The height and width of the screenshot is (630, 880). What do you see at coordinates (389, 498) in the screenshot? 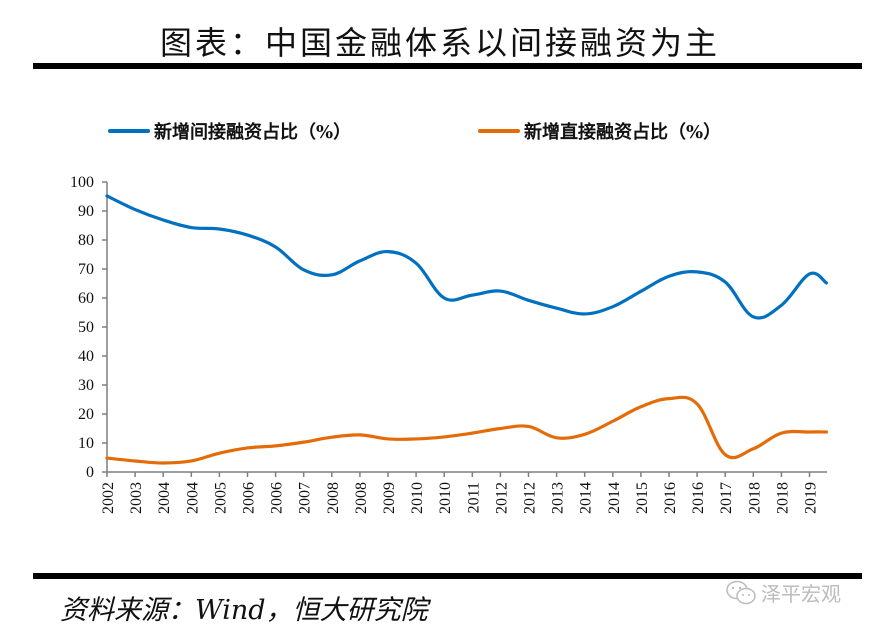
I see `x-tick-label: 2009` at bounding box center [389, 498].